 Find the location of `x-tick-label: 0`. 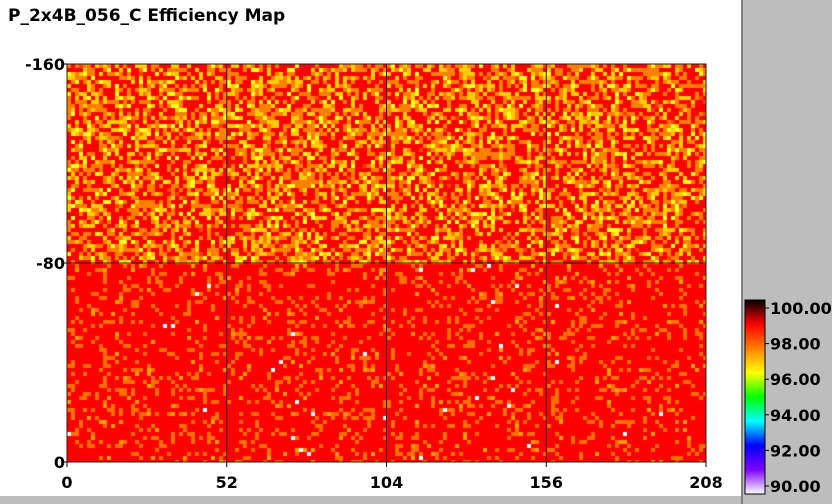

x-tick-label: 0 is located at coordinates (66, 482).